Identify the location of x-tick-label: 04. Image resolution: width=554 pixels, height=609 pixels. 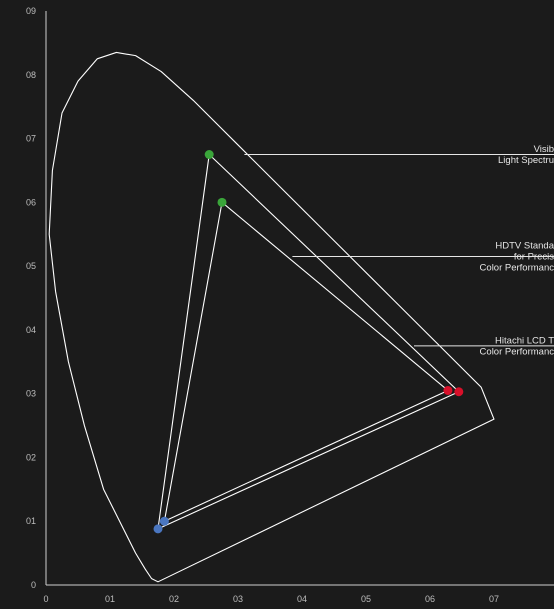
(302, 599).